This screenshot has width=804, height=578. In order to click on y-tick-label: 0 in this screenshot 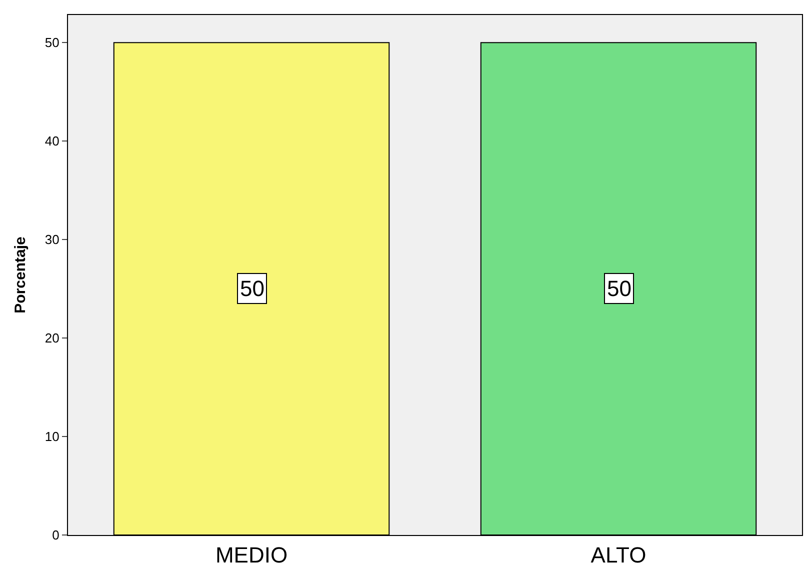, I will do `click(56, 535)`.